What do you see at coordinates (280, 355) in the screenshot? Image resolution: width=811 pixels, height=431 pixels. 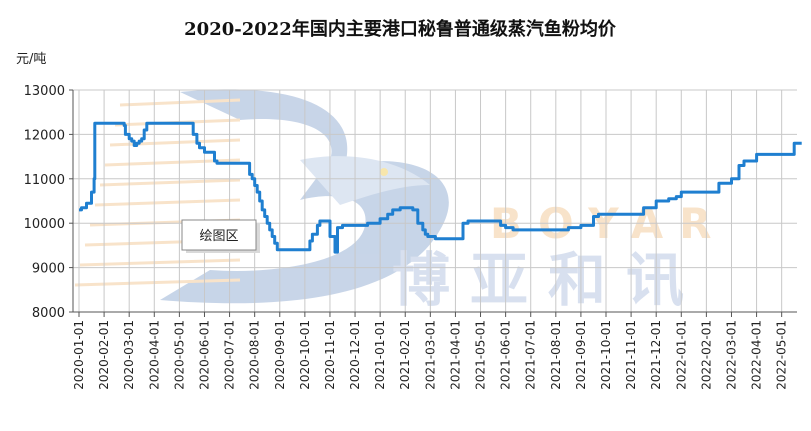 I see `x-tick-label: 2020-09-01` at bounding box center [280, 355].